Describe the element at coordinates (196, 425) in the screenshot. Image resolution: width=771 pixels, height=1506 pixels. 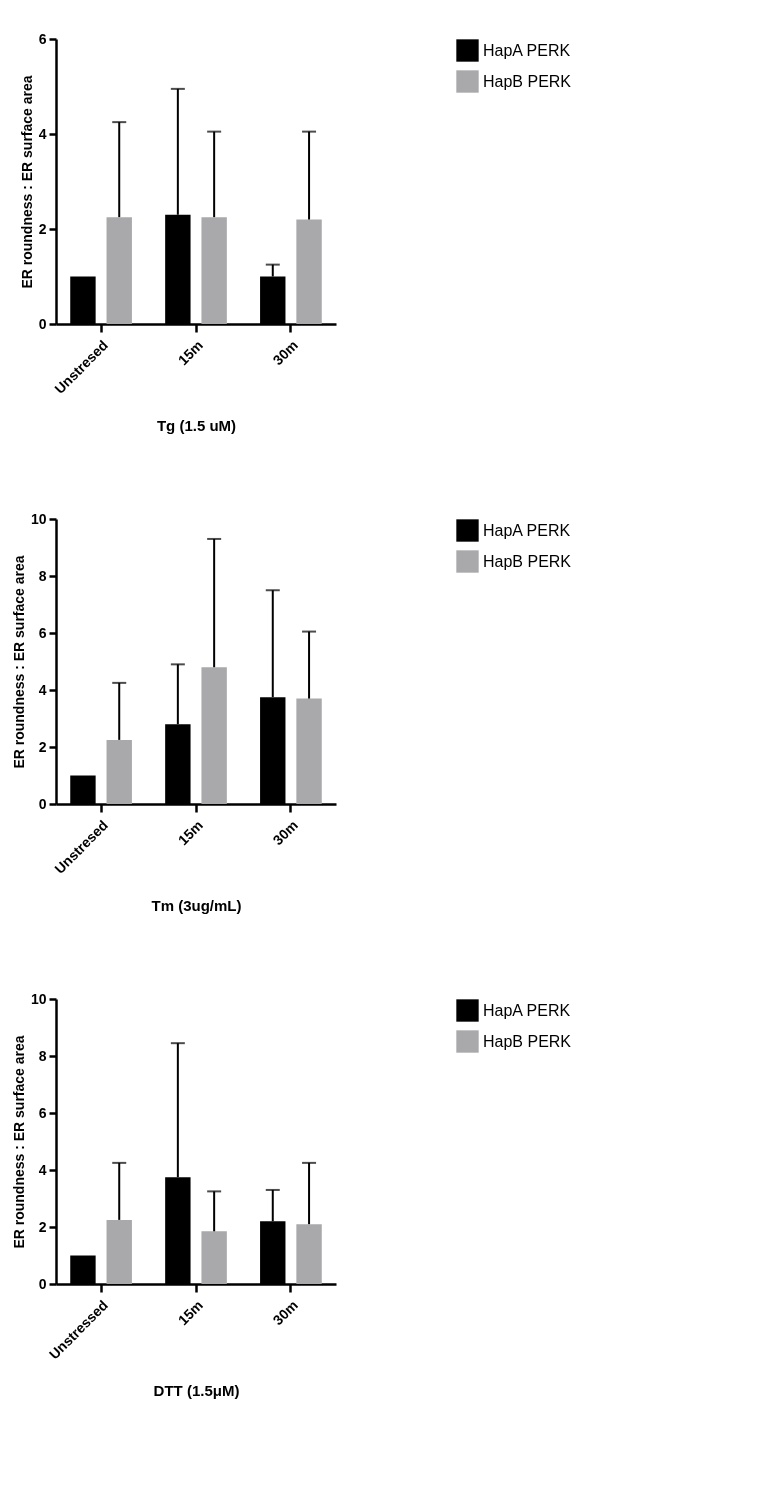
I see `x-axis-title: Tg (1.5 uM)` at that location.